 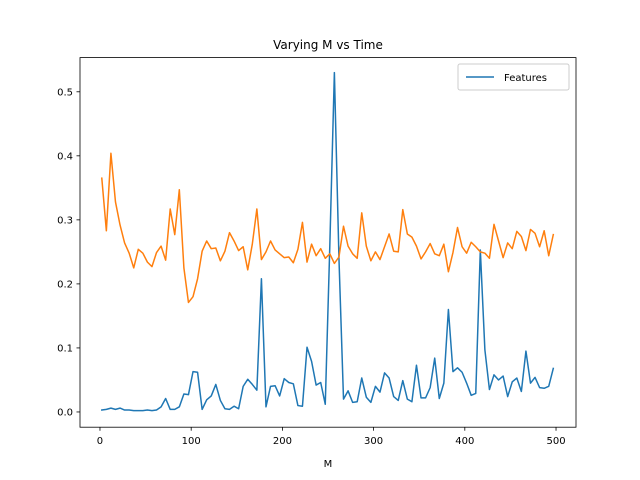 I want to click on x-tick-label: 200, so click(x=282, y=441).